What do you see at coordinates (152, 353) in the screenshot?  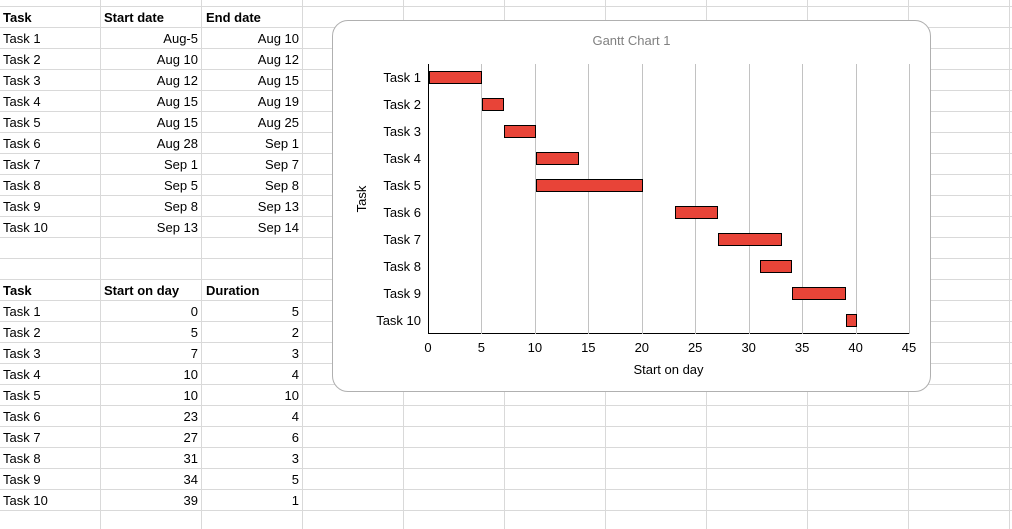 I see `table-row: Task 3 7 3` at bounding box center [152, 353].